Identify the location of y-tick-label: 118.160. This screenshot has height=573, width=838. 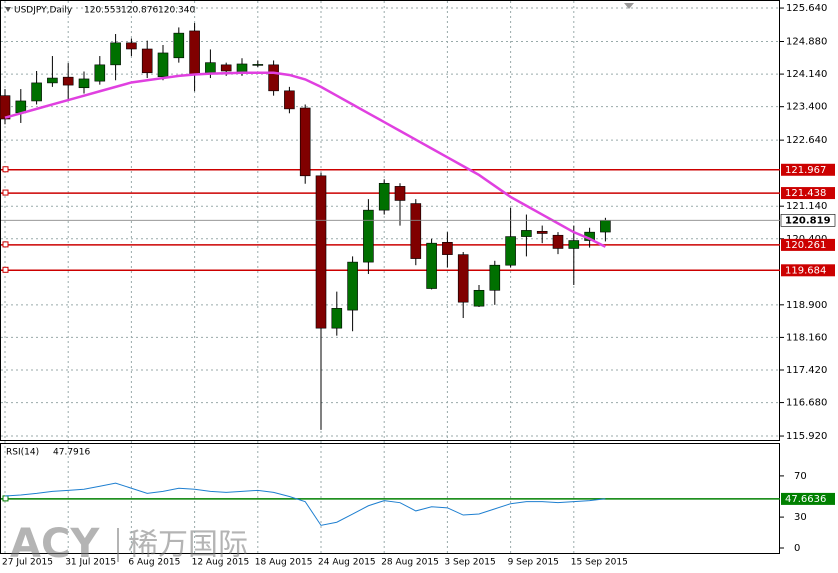
(806, 337).